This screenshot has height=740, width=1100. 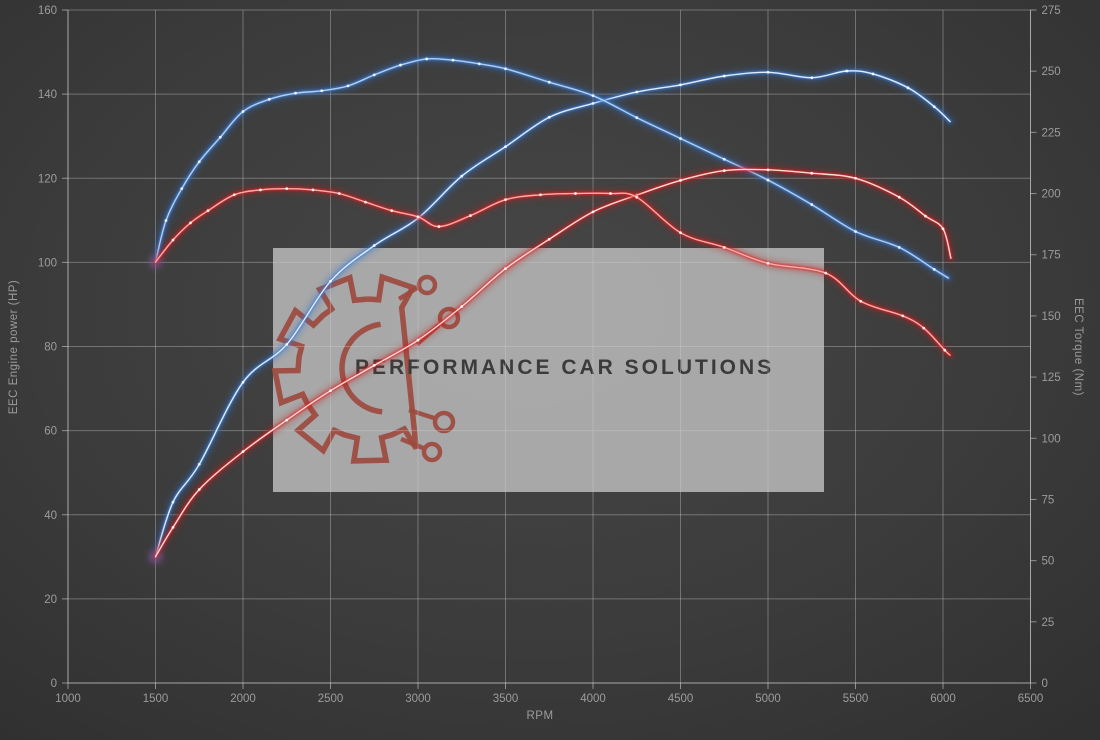 What do you see at coordinates (1048, 623) in the screenshot?
I see `right-tick-label: 25` at bounding box center [1048, 623].